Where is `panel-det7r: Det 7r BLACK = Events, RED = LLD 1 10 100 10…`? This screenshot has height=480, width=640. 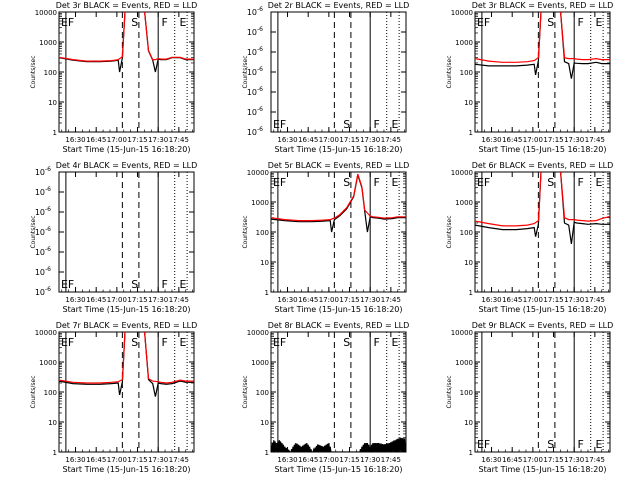 panel-det7r: Det 7r BLACK = Events, RED = LLD 1 10 100 10… is located at coordinates (113, 397).